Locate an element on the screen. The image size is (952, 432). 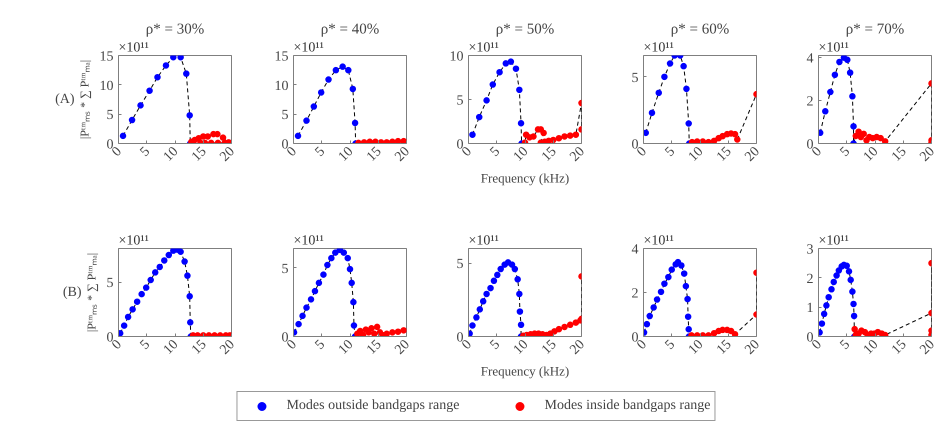
legend-label: Modes inside bandgaps range is located at coordinates (627, 406).